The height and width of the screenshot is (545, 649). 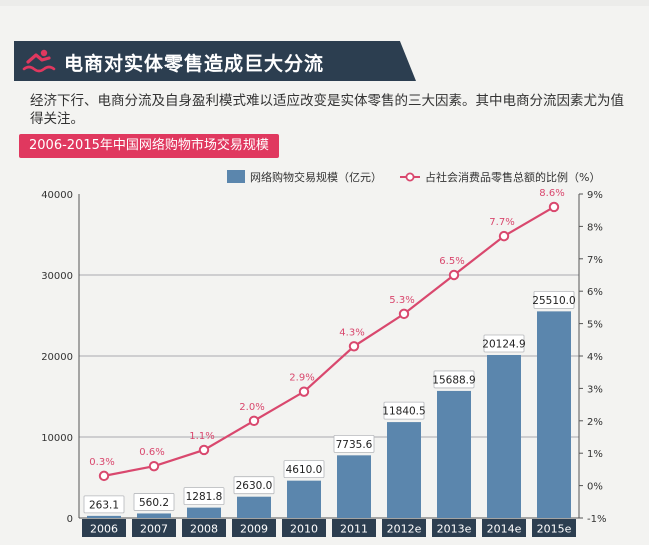 What do you see at coordinates (595, 325) in the screenshot?
I see `right-axis-tick-label: 5%` at bounding box center [595, 325].